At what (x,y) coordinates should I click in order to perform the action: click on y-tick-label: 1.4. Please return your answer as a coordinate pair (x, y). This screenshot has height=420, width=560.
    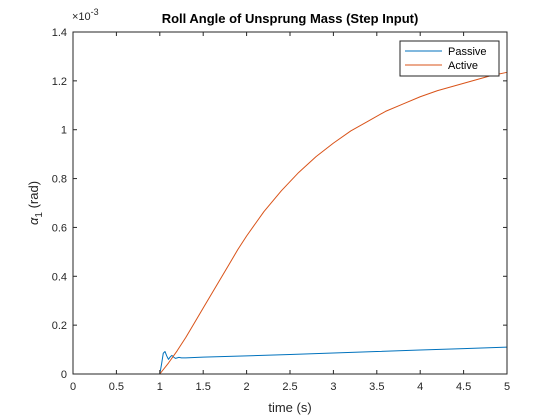
    Looking at the image, I should click on (59, 33).